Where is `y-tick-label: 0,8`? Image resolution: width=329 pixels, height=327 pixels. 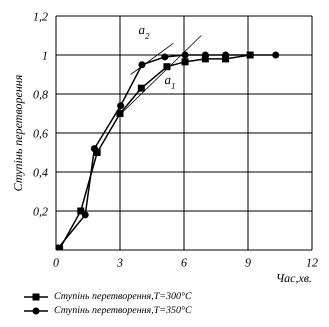
y-tick-label: 0,8 is located at coordinates (40, 94).